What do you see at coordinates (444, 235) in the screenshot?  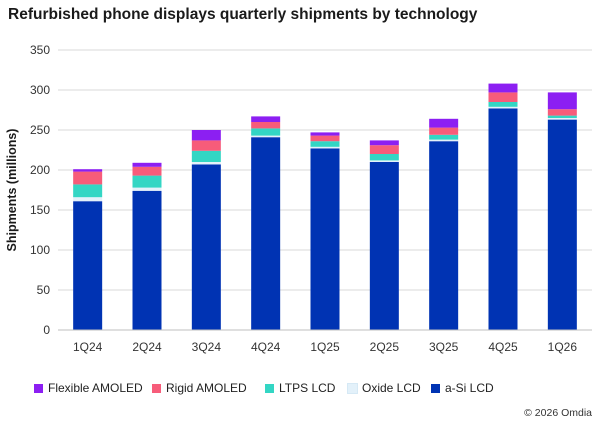 I see `bar-a-si-lcd-3q25` at bounding box center [444, 235].